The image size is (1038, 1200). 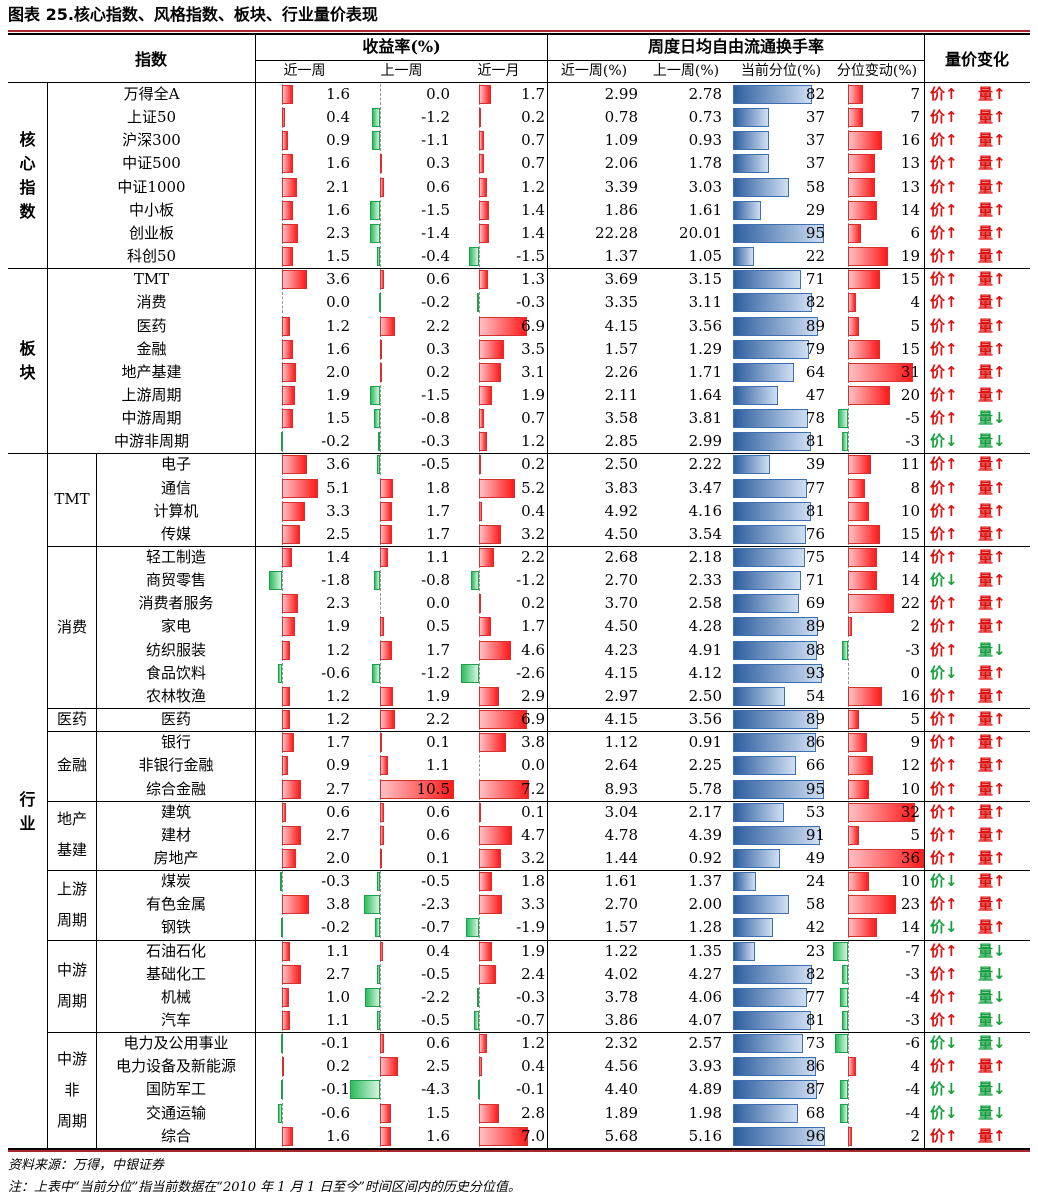 What do you see at coordinates (781, 557) in the screenshot?
I see `percentile-cell: 75` at bounding box center [781, 557].